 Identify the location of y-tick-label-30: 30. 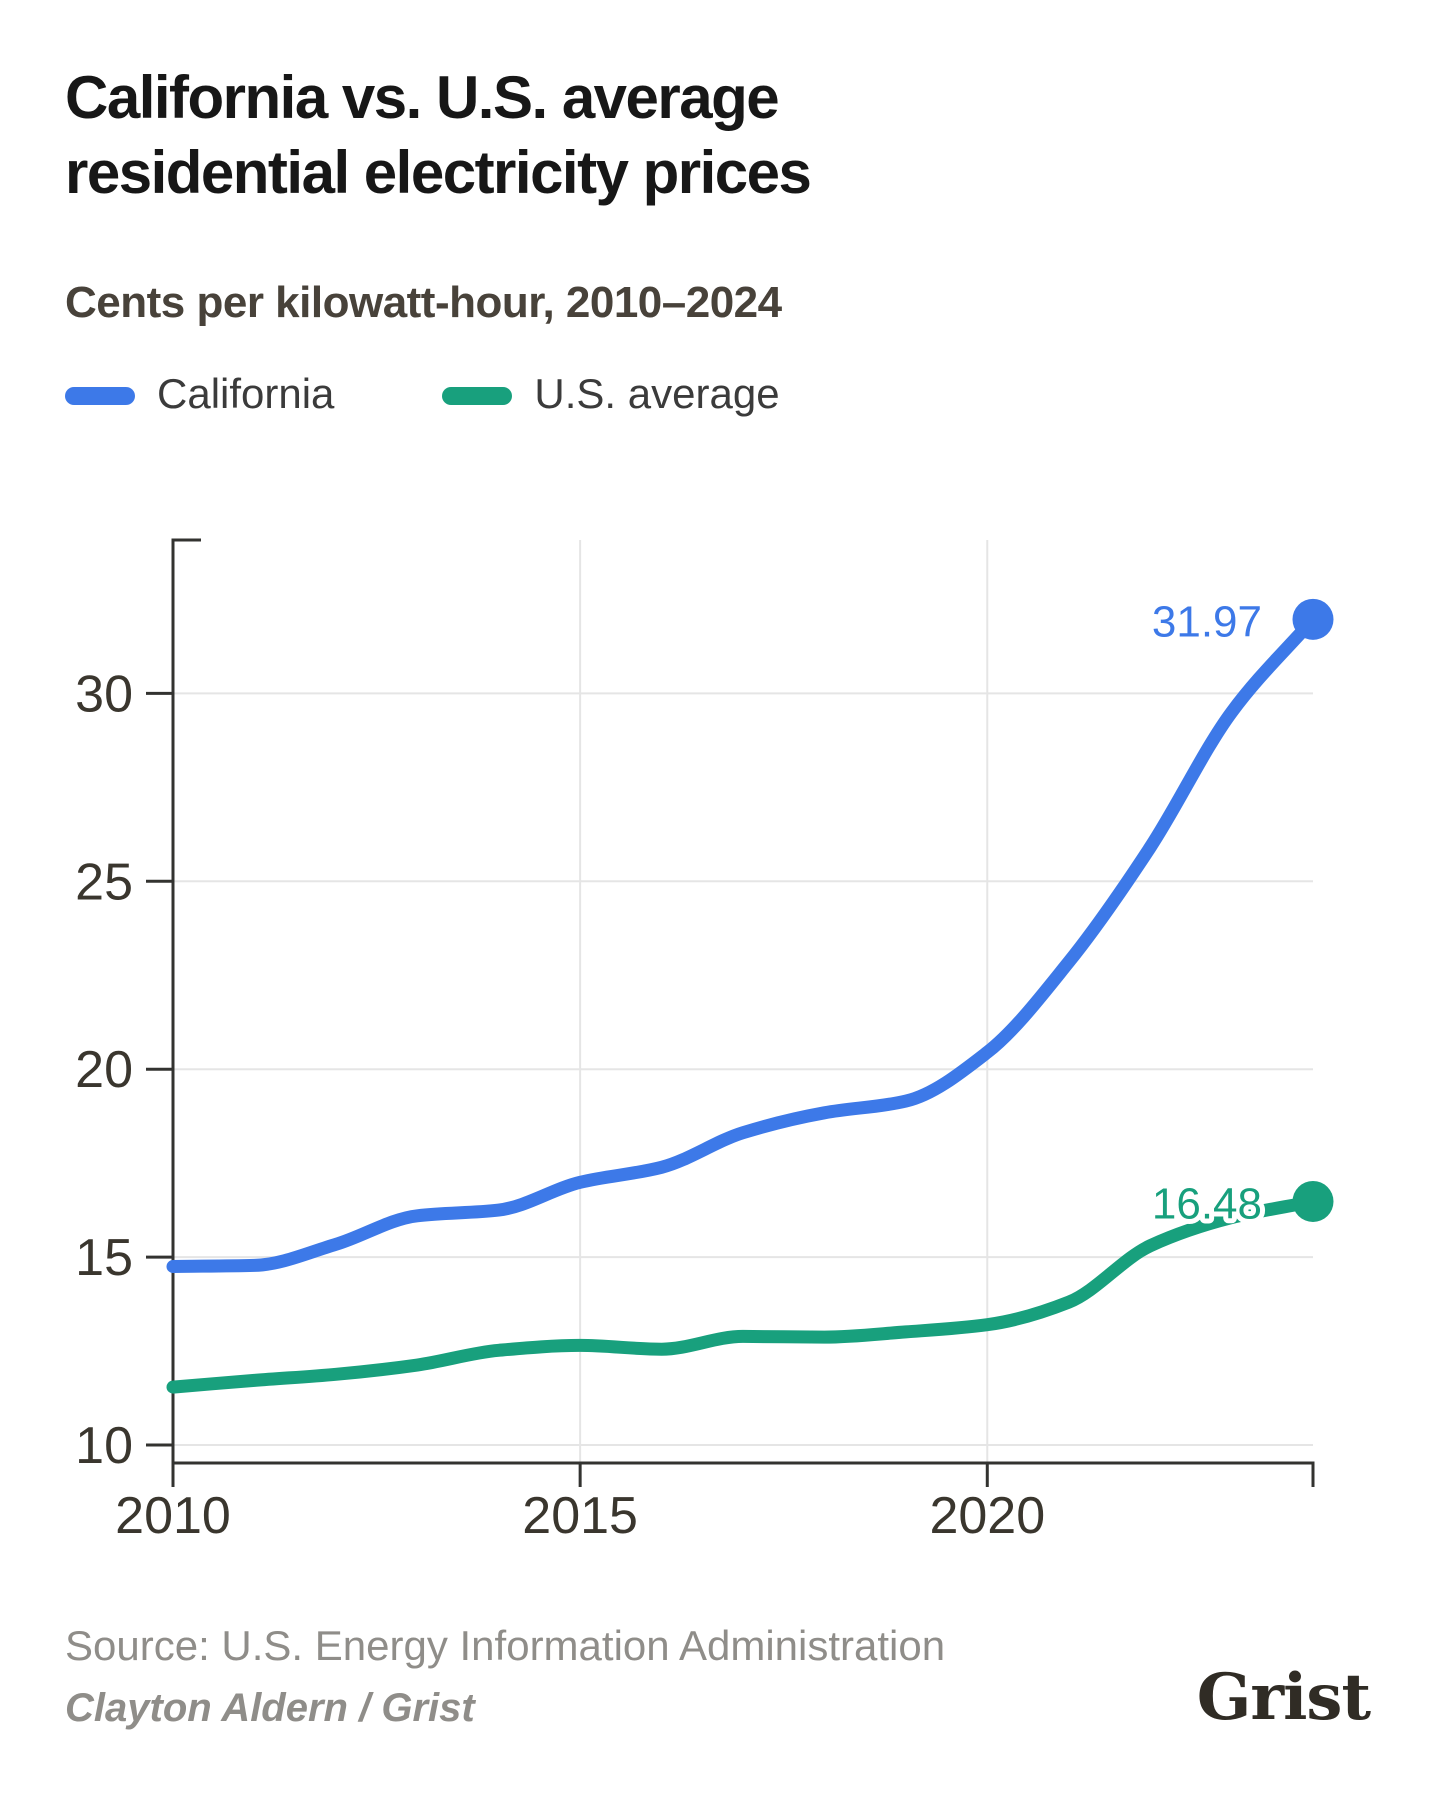
(104, 694).